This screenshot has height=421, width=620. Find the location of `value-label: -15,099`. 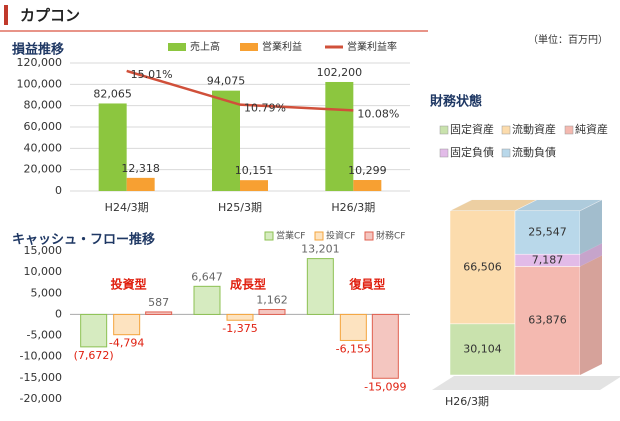

value-label: -15,099 is located at coordinates (385, 386).